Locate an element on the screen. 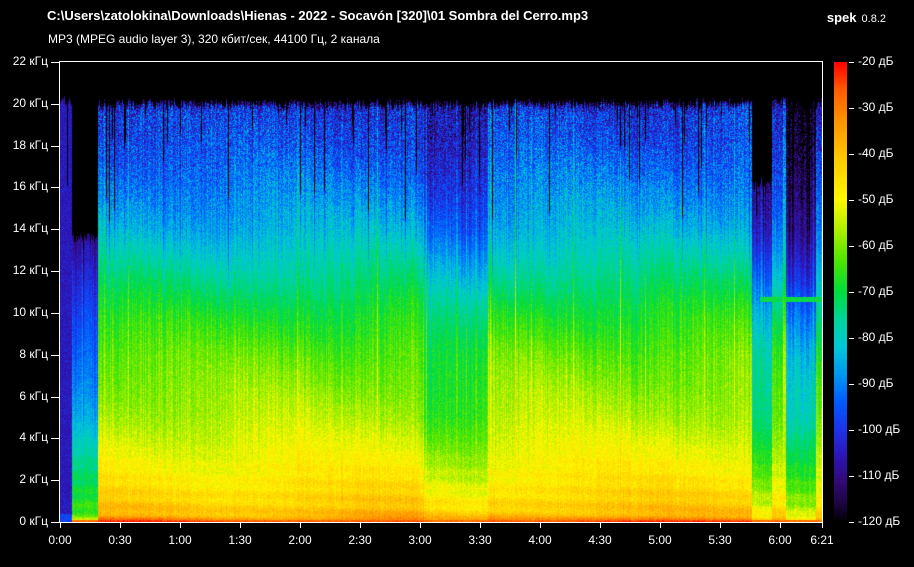  time-tick-label: 4:00 is located at coordinates (540, 540).